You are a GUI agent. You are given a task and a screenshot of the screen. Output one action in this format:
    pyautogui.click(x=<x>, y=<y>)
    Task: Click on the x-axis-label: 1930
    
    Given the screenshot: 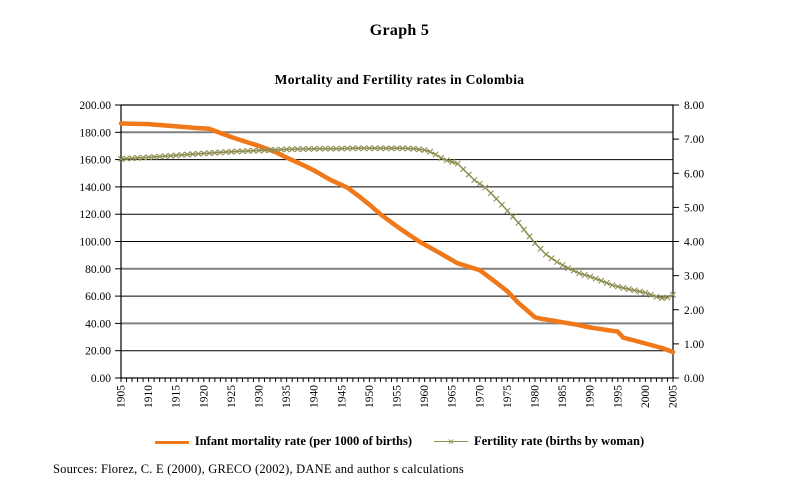 What is the action you would take?
    pyautogui.click(x=260, y=396)
    